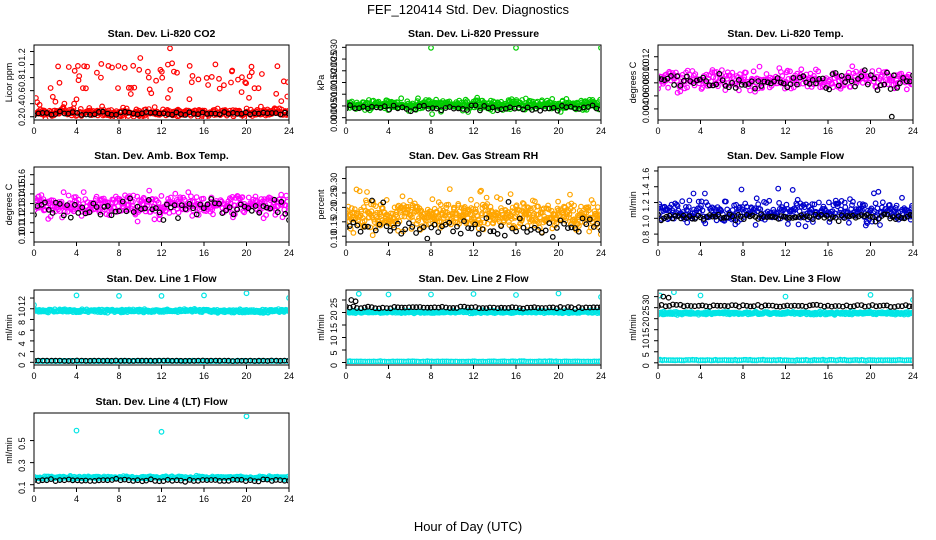 Image resolution: width=936 pixels, height=540 pixels. Describe the element at coordinates (646, 86) in the screenshot. I see `y-tick-label: 0.008` at that location.